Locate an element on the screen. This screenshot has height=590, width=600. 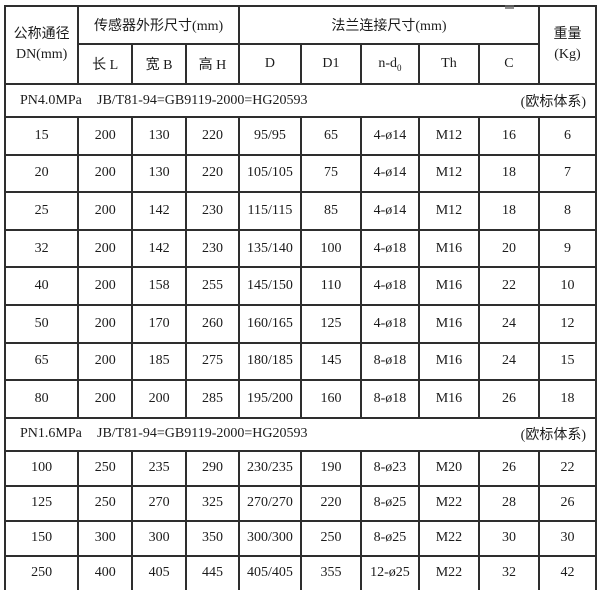
table-cell: 220 is located at coordinates (330, 503).